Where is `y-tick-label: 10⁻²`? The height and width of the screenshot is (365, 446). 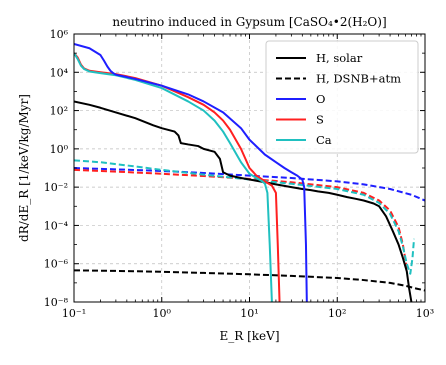 y-tick-label: 10⁻² is located at coordinates (56, 187).